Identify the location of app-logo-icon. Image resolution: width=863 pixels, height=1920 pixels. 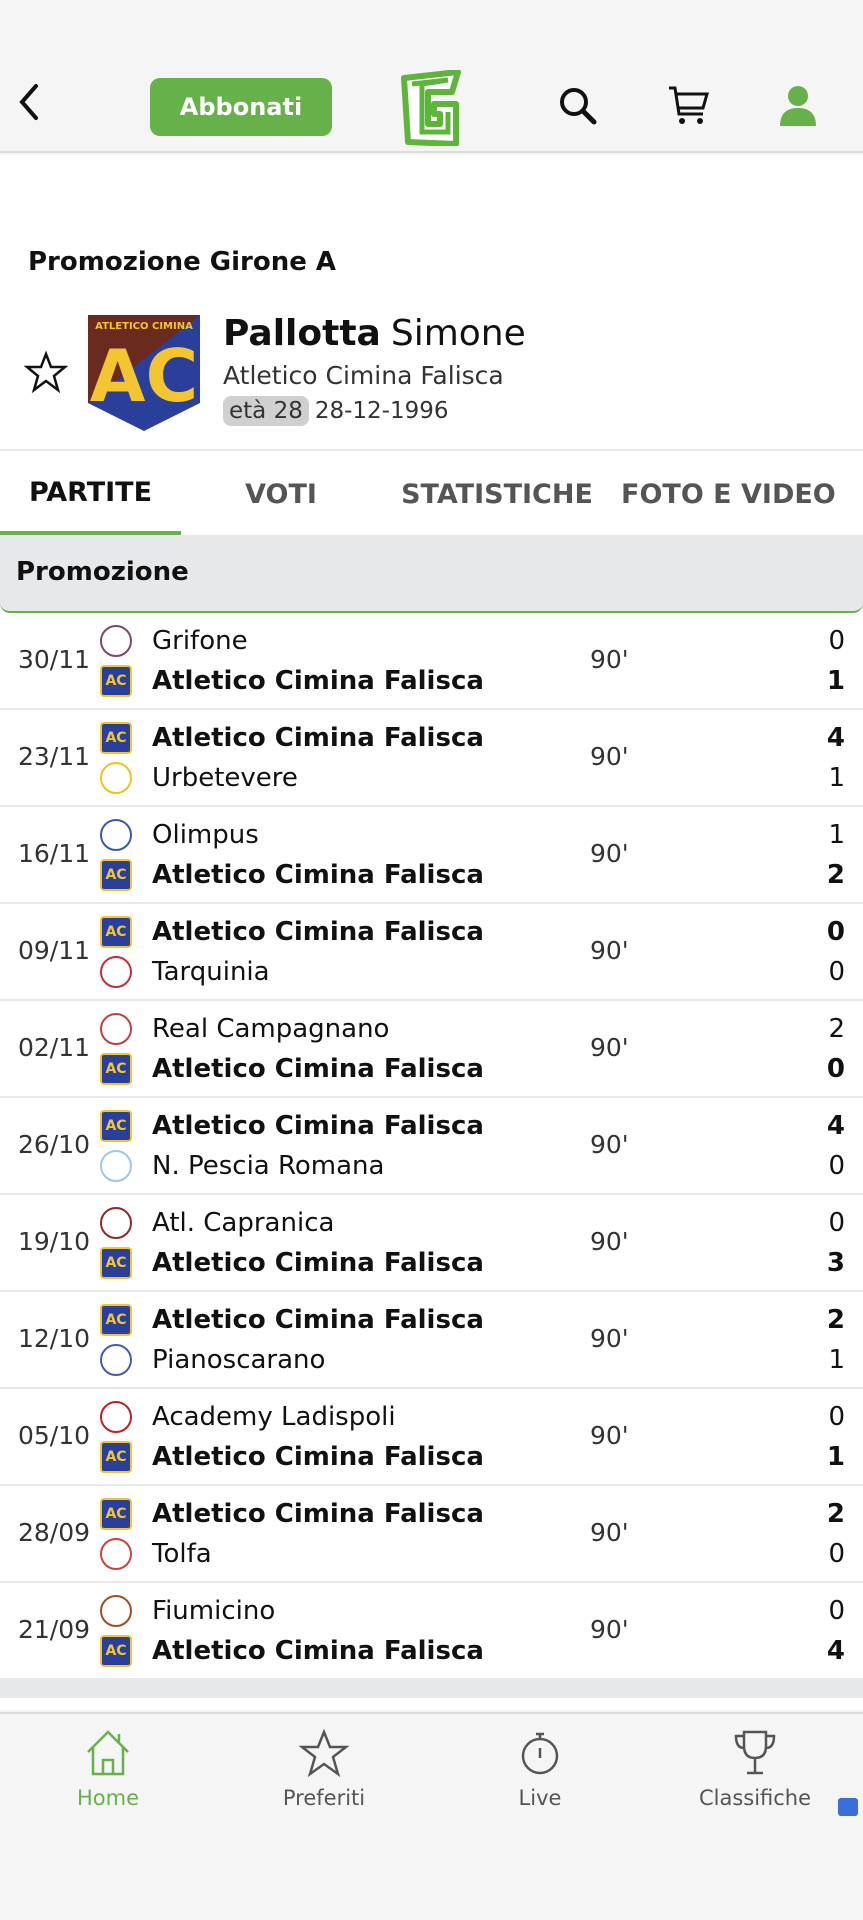
(430, 108).